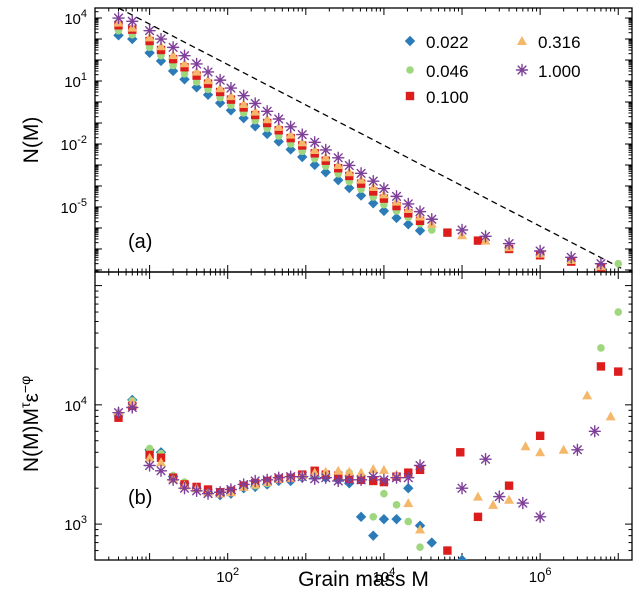 The image size is (637, 591). I want to click on legend-label-0.316: 0.316, so click(559, 42).